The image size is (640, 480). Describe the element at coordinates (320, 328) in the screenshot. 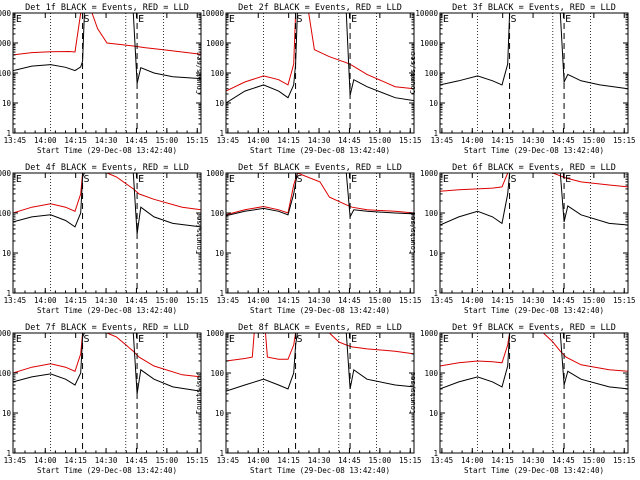

I see `panel-title: Det 8f BLACK = Events, RED = LLD` at that location.